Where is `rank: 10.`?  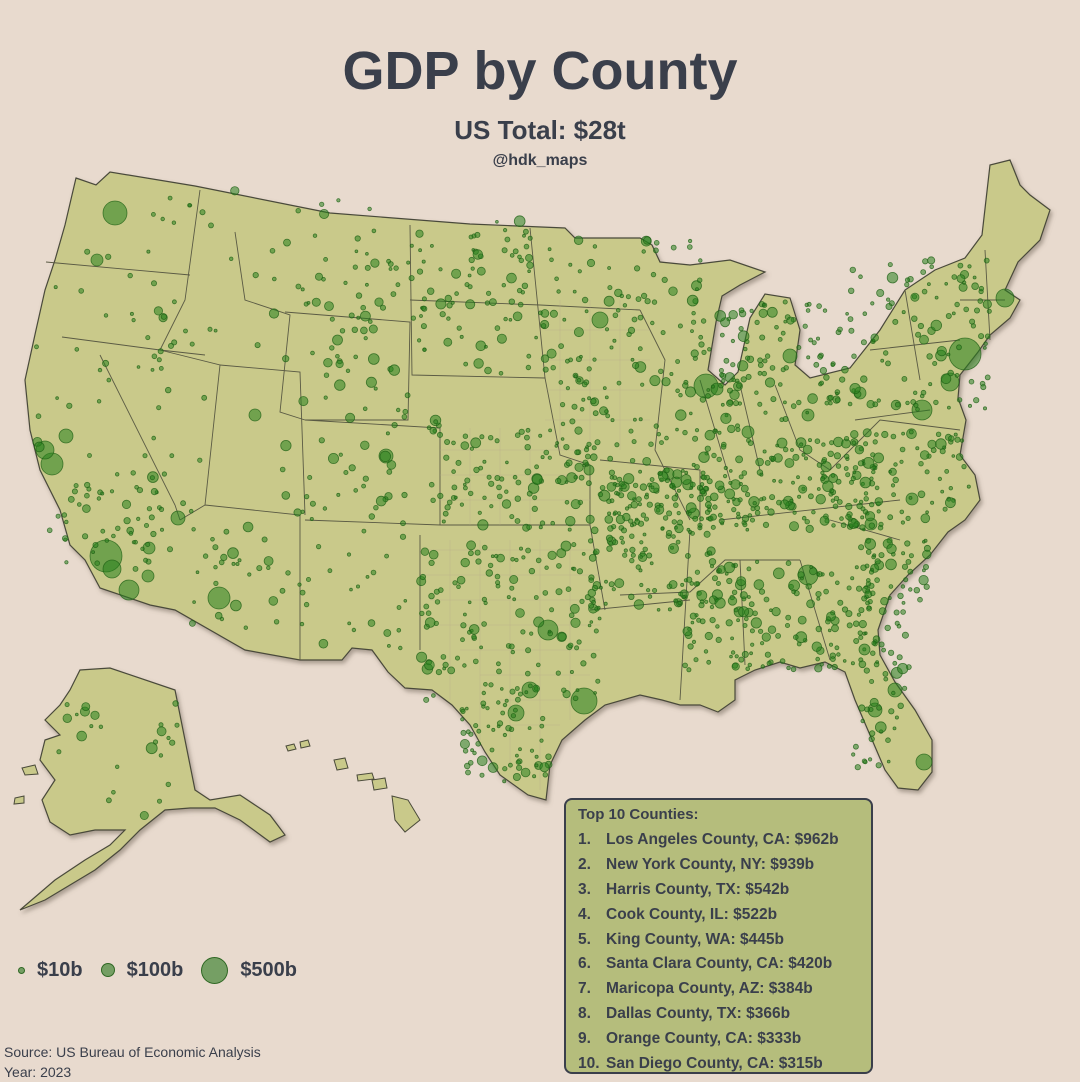 rank: 10. is located at coordinates (589, 1064).